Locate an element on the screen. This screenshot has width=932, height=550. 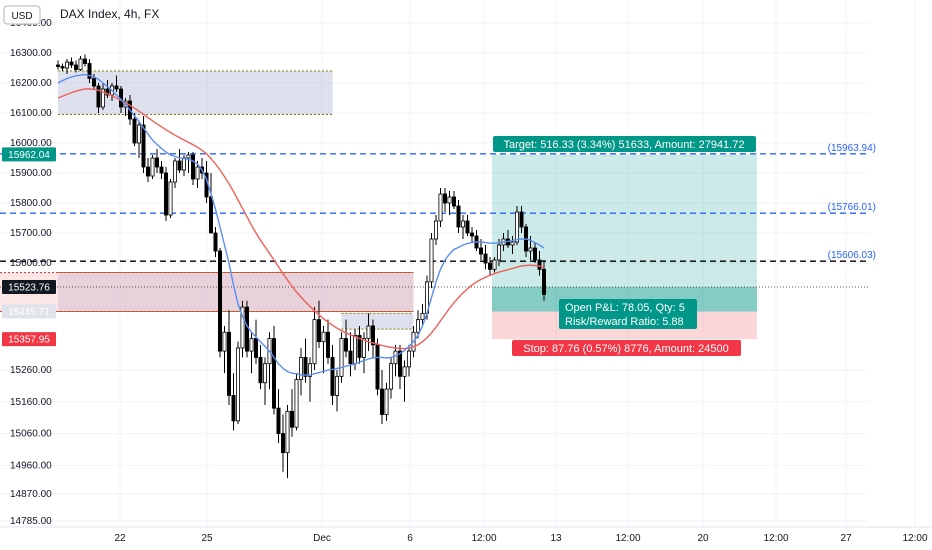
x-tick-label-7: 20 is located at coordinates (703, 538).